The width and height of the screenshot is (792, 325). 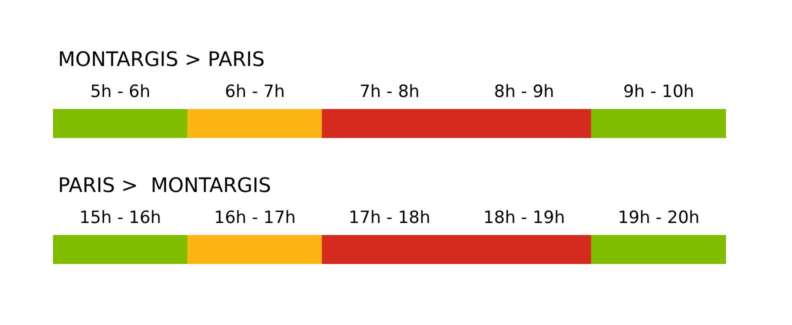 What do you see at coordinates (658, 92) in the screenshot?
I see `x-tick-label: 9h - 10h` at bounding box center [658, 92].